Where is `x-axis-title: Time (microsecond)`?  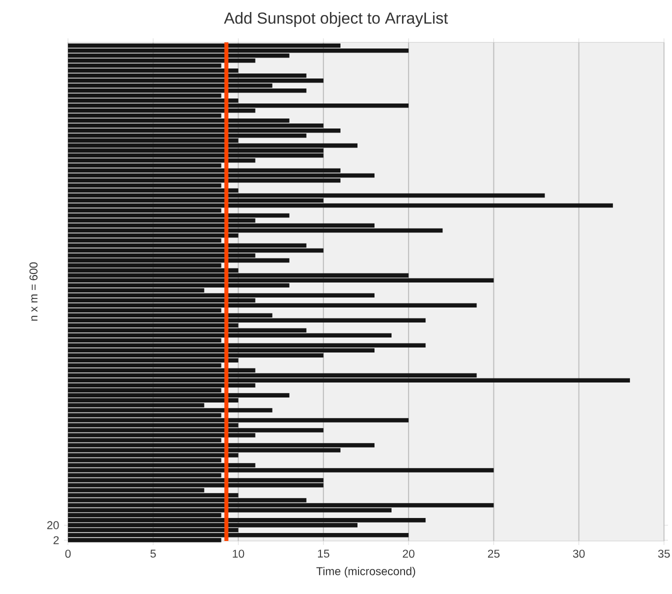
x-axis-title: Time (microsecond) is located at coordinates (366, 572).